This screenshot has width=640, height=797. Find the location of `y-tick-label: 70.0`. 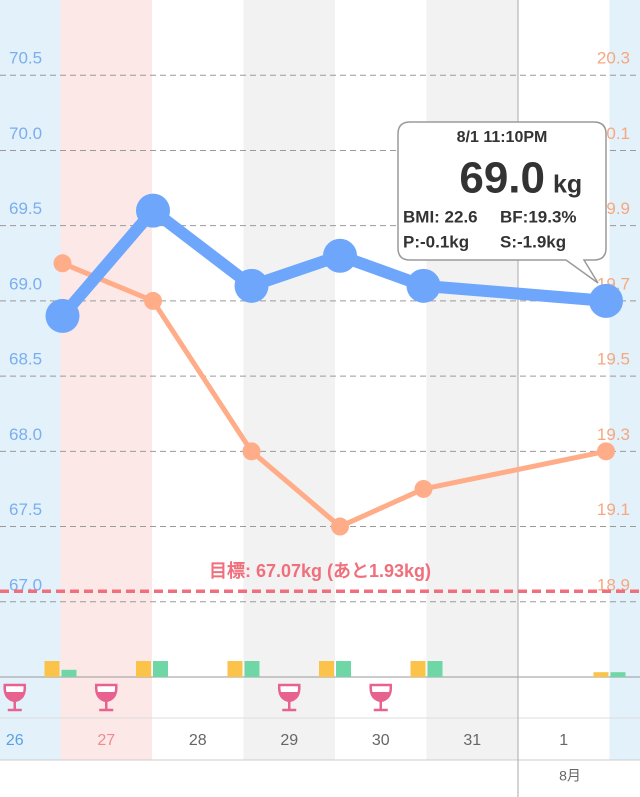

y-tick-label: 70.0 is located at coordinates (25, 133).